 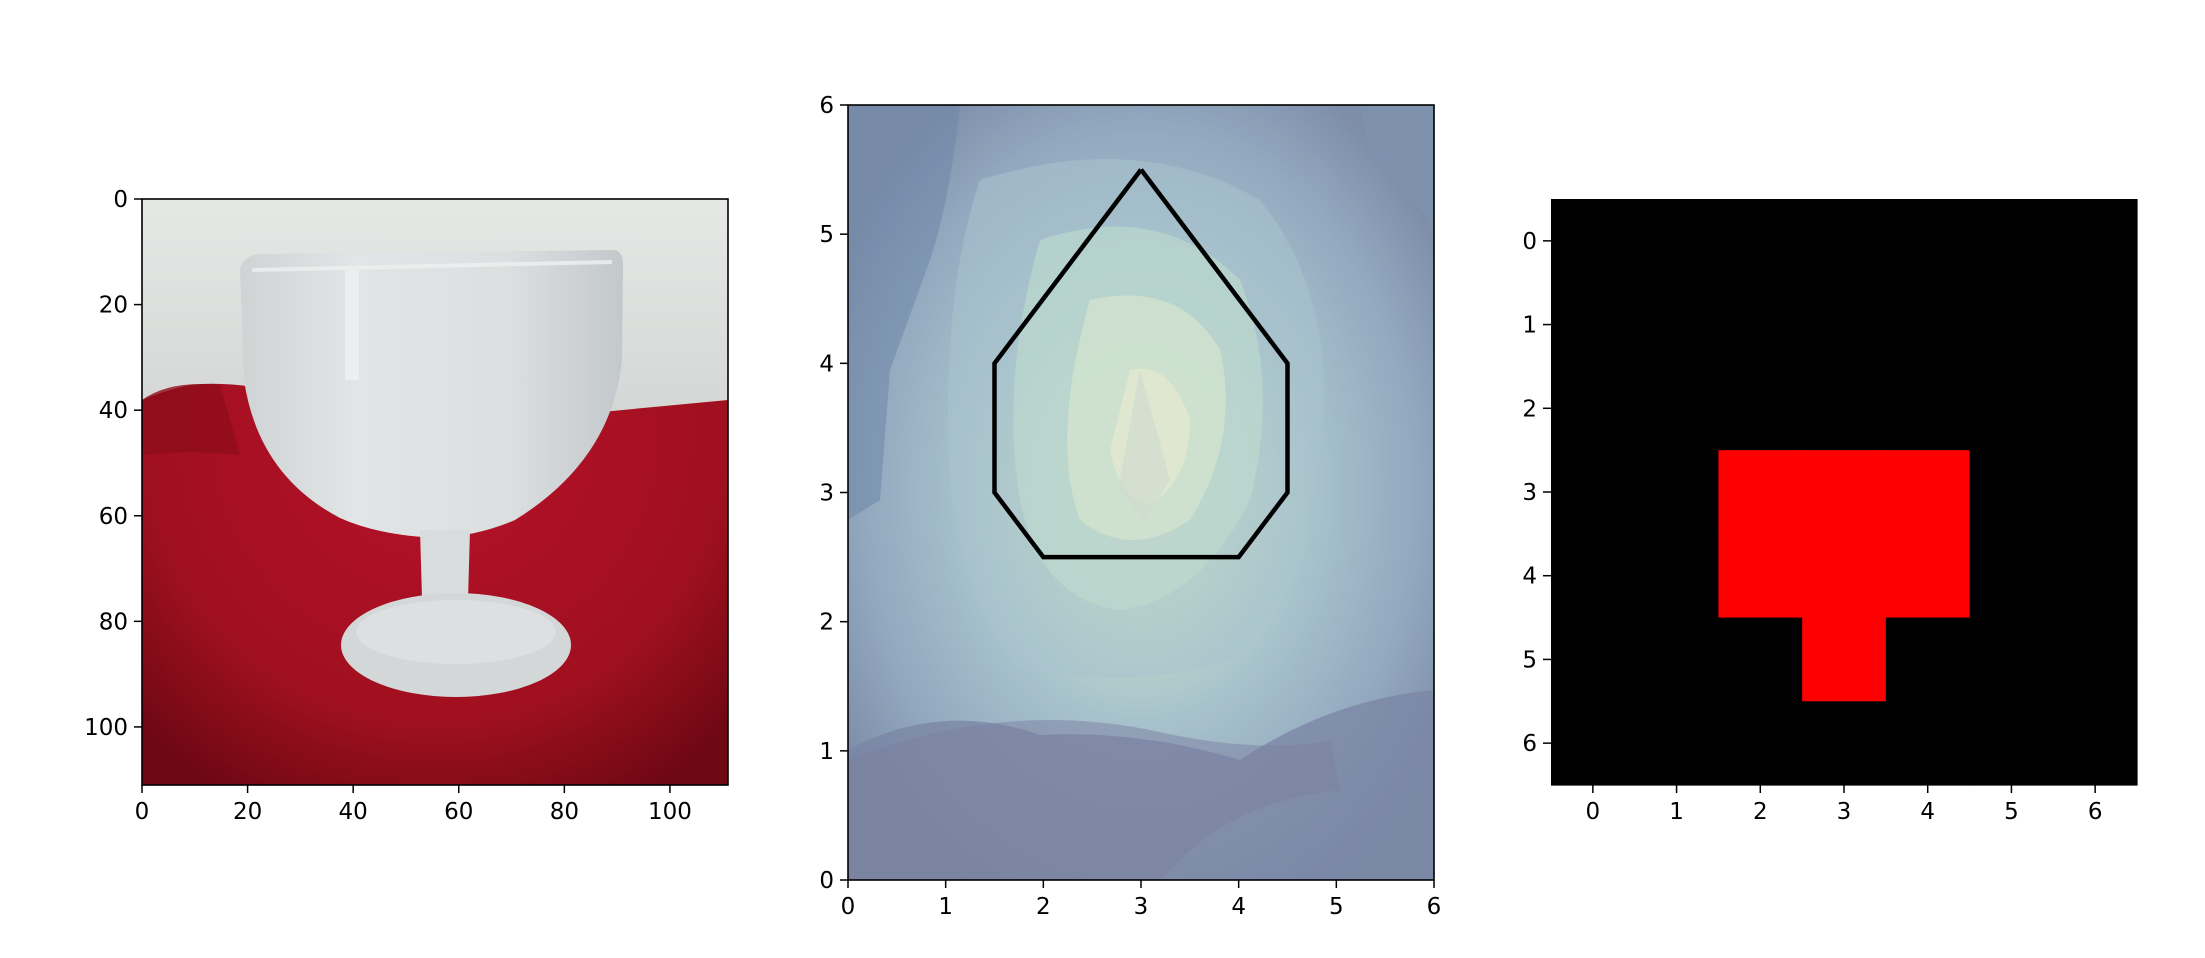 What do you see at coordinates (1141, 364) in the screenshot?
I see `polygon-outline` at bounding box center [1141, 364].